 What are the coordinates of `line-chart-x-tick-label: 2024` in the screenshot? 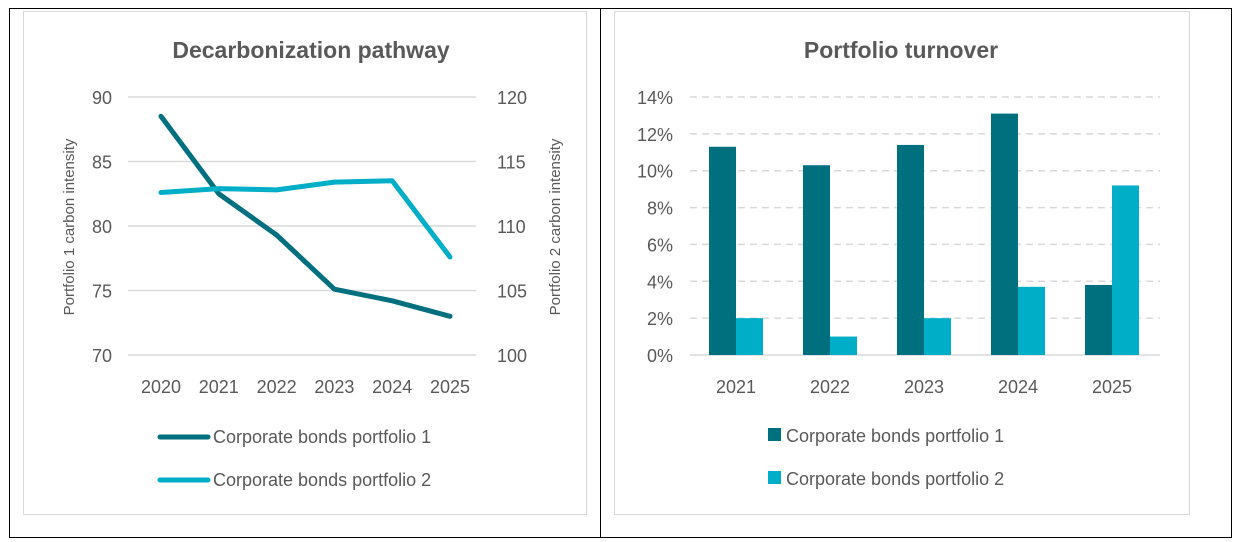 It's located at (392, 387).